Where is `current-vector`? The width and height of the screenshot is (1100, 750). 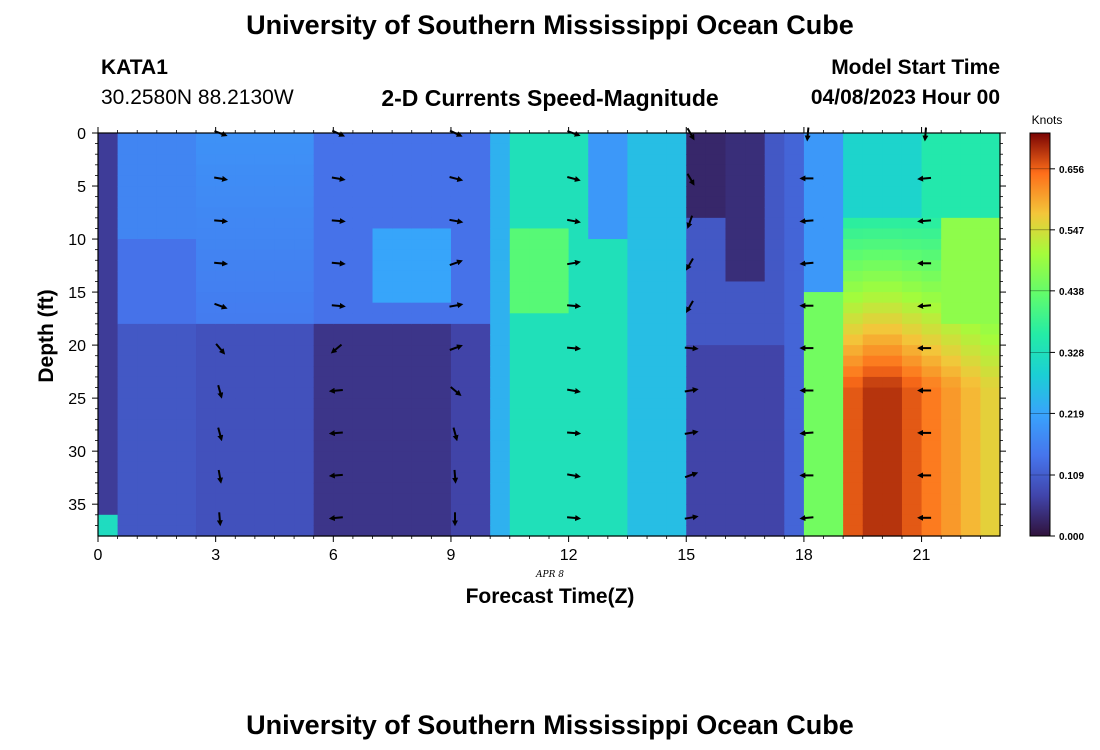
current-vector is located at coordinates (924, 305).